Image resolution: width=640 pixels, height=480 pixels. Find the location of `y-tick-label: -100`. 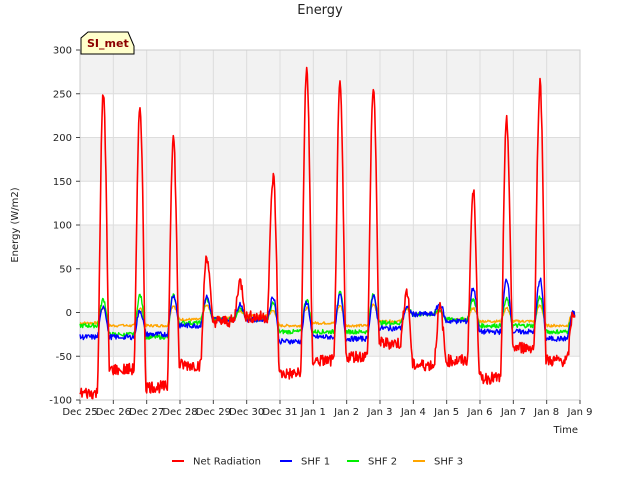

y-tick-label: -100 is located at coordinates (60, 401).